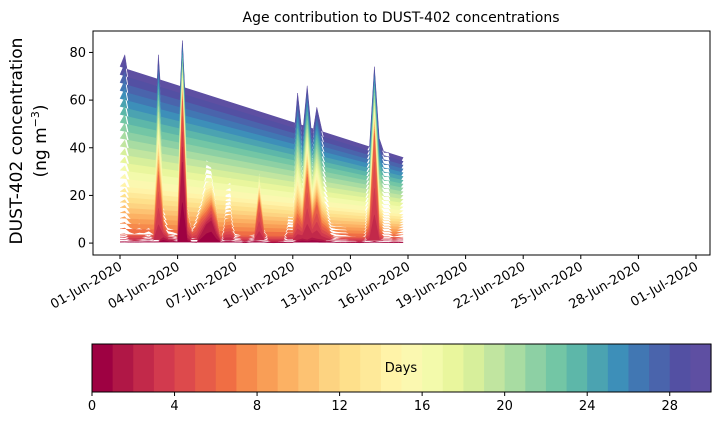  Describe the element at coordinates (92, 406) in the screenshot. I see `colorbar-tick-label: 0` at that location.